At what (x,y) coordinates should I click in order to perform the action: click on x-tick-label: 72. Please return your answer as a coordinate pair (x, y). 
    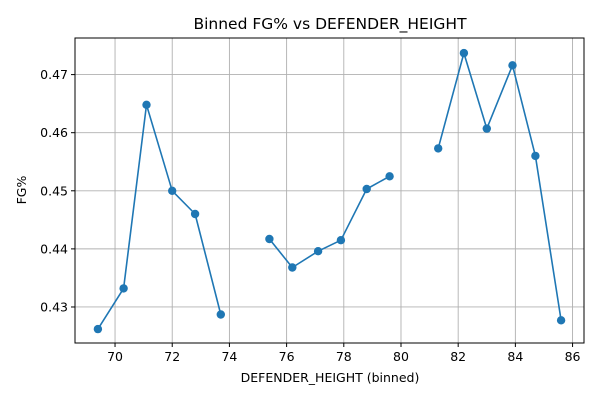
    Looking at the image, I should click on (172, 356).